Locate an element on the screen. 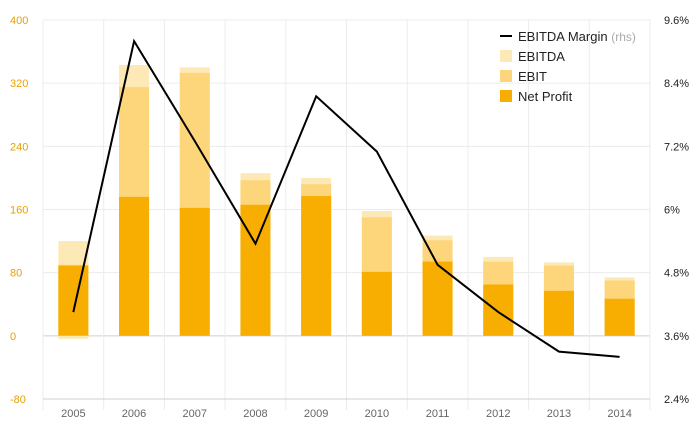 This screenshot has height=433, width=700. legend-label-text: EBITDA Margin is located at coordinates (564, 36).